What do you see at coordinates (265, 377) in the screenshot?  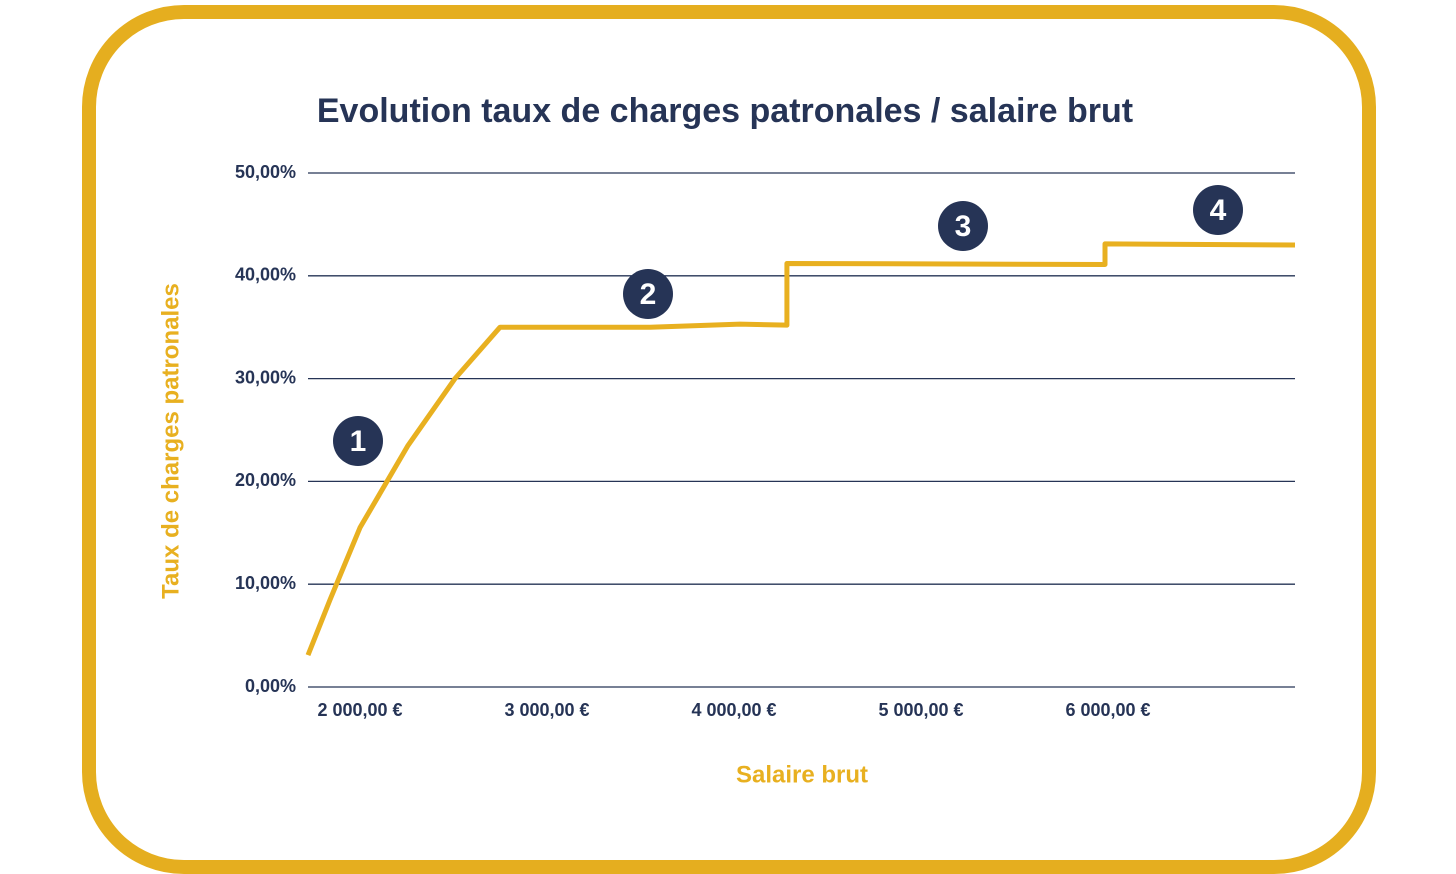 I see `y-tick-label: 30,00%` at bounding box center [265, 377].